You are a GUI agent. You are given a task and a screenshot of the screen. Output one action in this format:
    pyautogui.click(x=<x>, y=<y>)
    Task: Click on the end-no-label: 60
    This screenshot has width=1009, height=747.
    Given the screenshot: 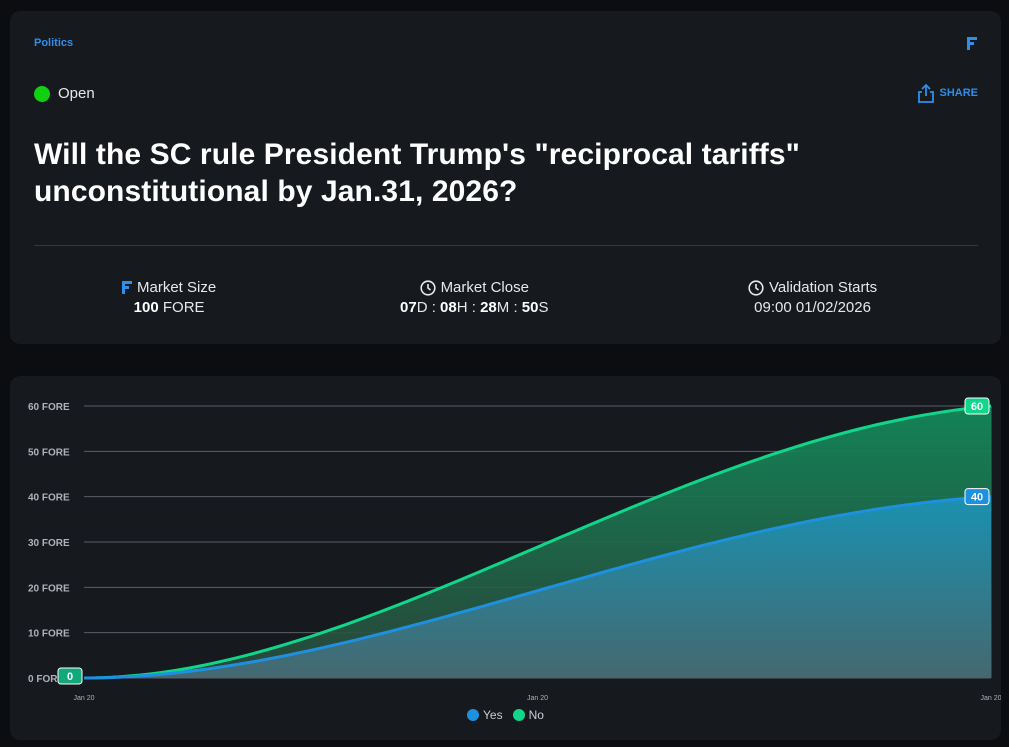 What is the action you would take?
    pyautogui.click(x=977, y=407)
    